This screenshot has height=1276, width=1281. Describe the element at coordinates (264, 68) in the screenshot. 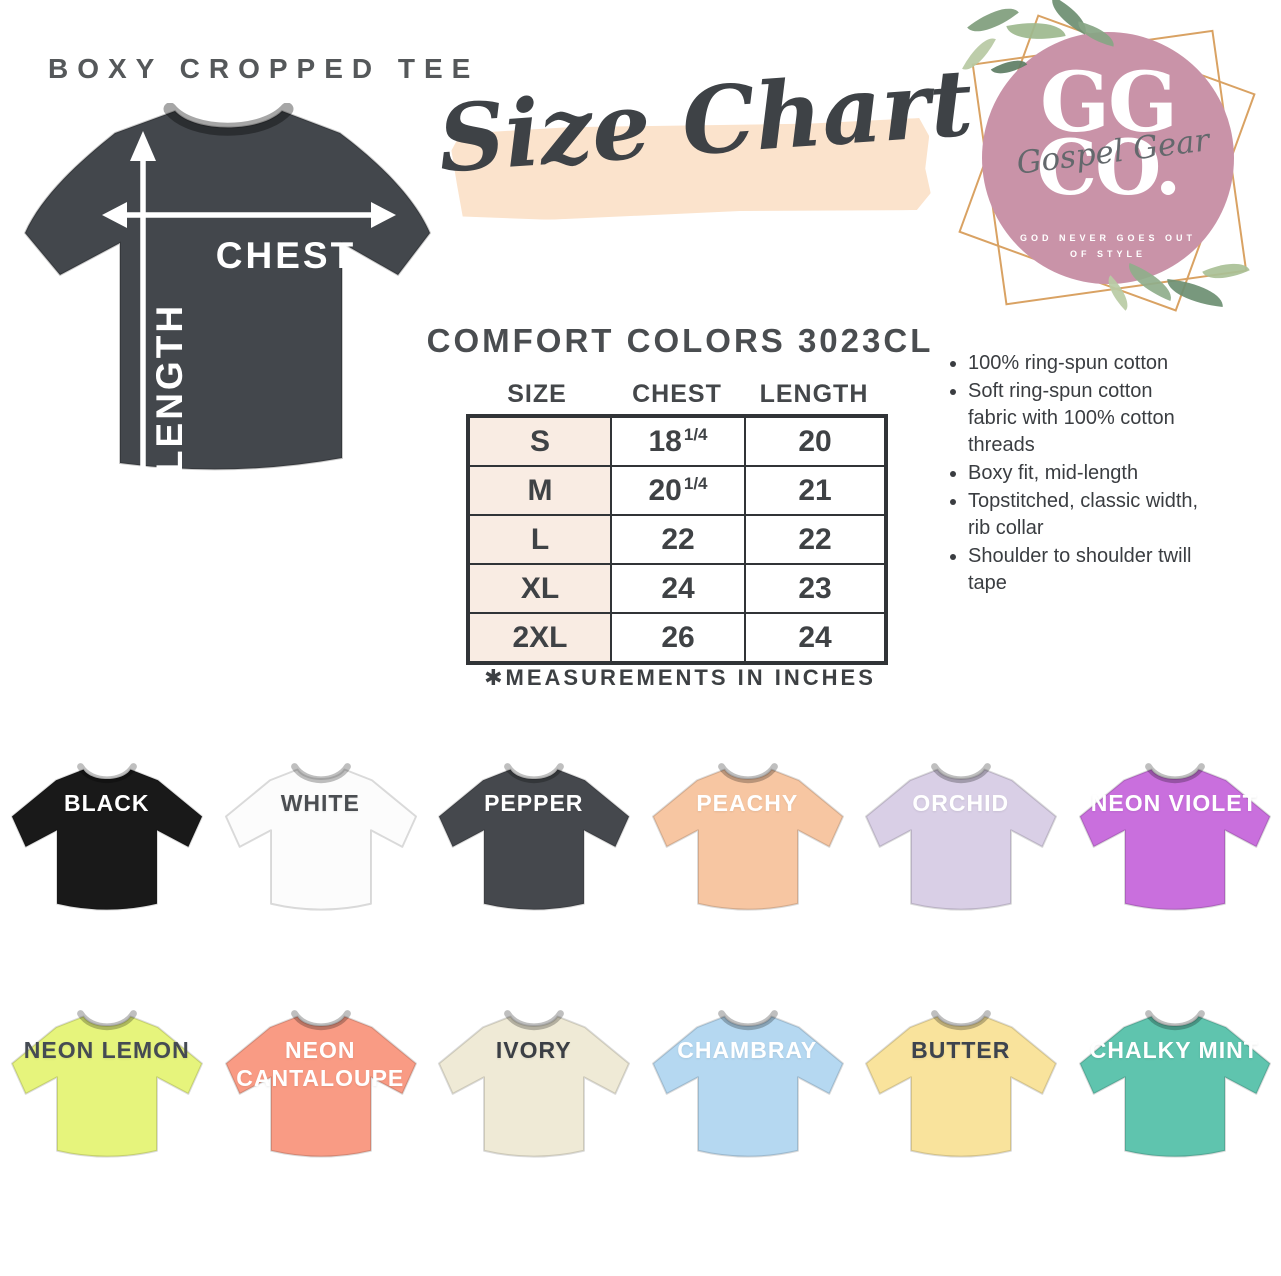

I see `page-title: BOXY CROPPED TEE` at that location.